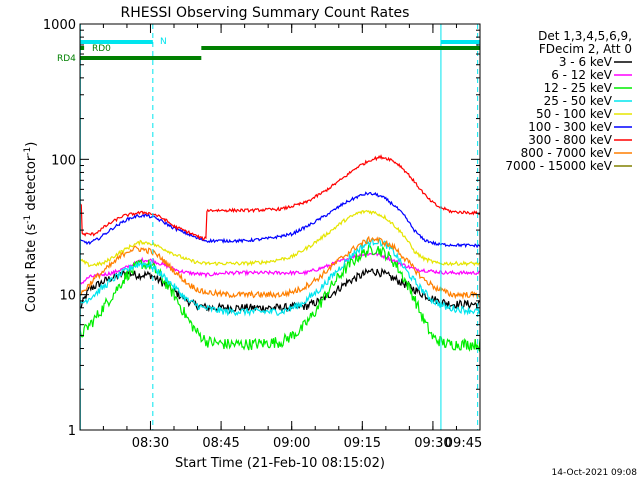  What do you see at coordinates (570, 140) in the screenshot?
I see `legend-entry-label-6: 300 - 800 keV` at bounding box center [570, 140].